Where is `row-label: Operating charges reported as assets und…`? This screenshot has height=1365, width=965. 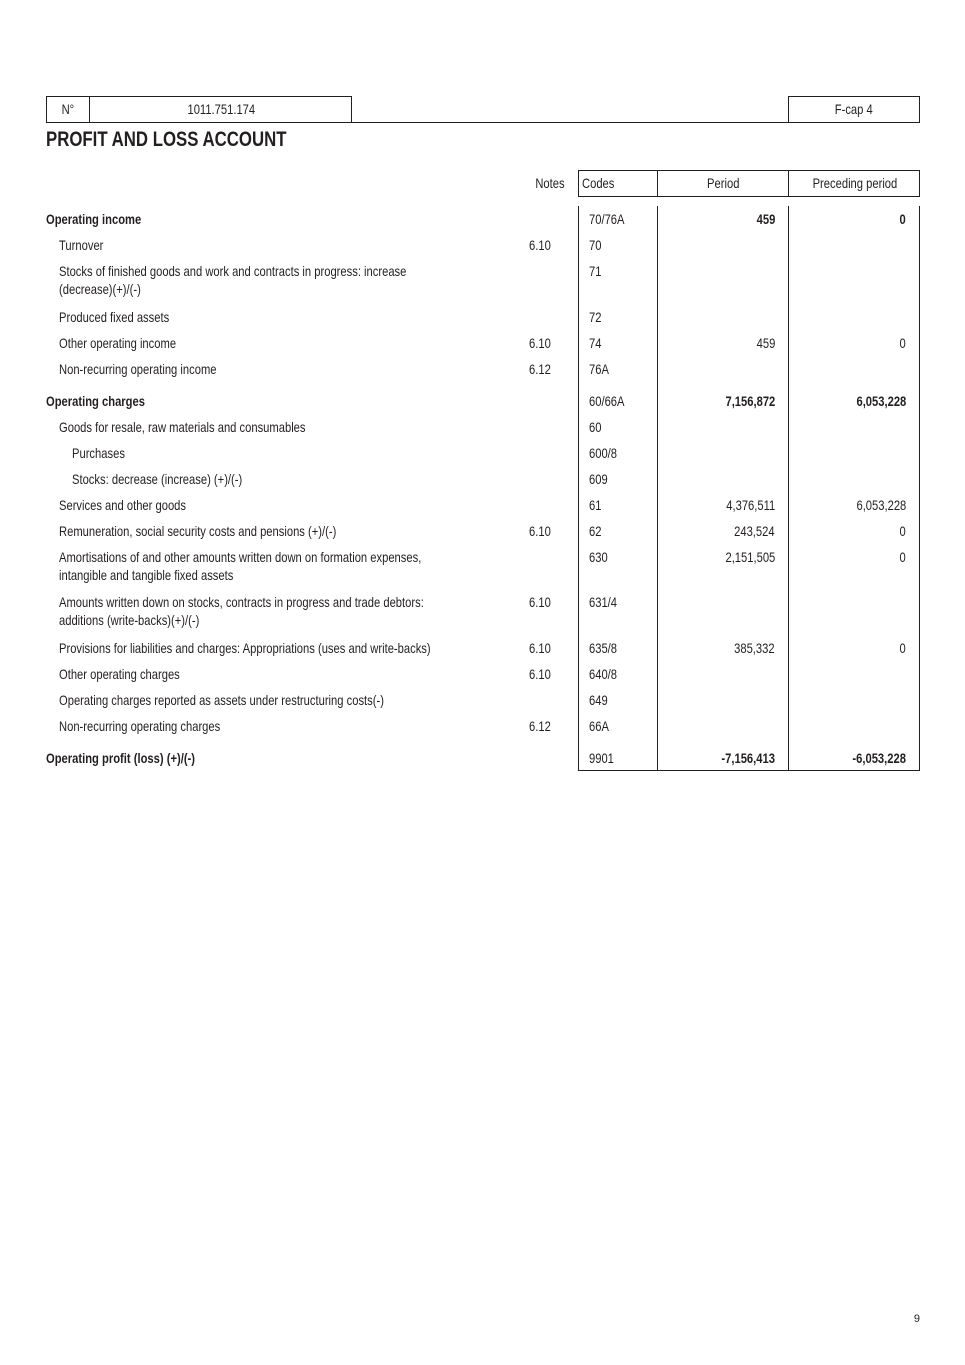
row-label: Operating charges reported as assets und… is located at coordinates (221, 700).